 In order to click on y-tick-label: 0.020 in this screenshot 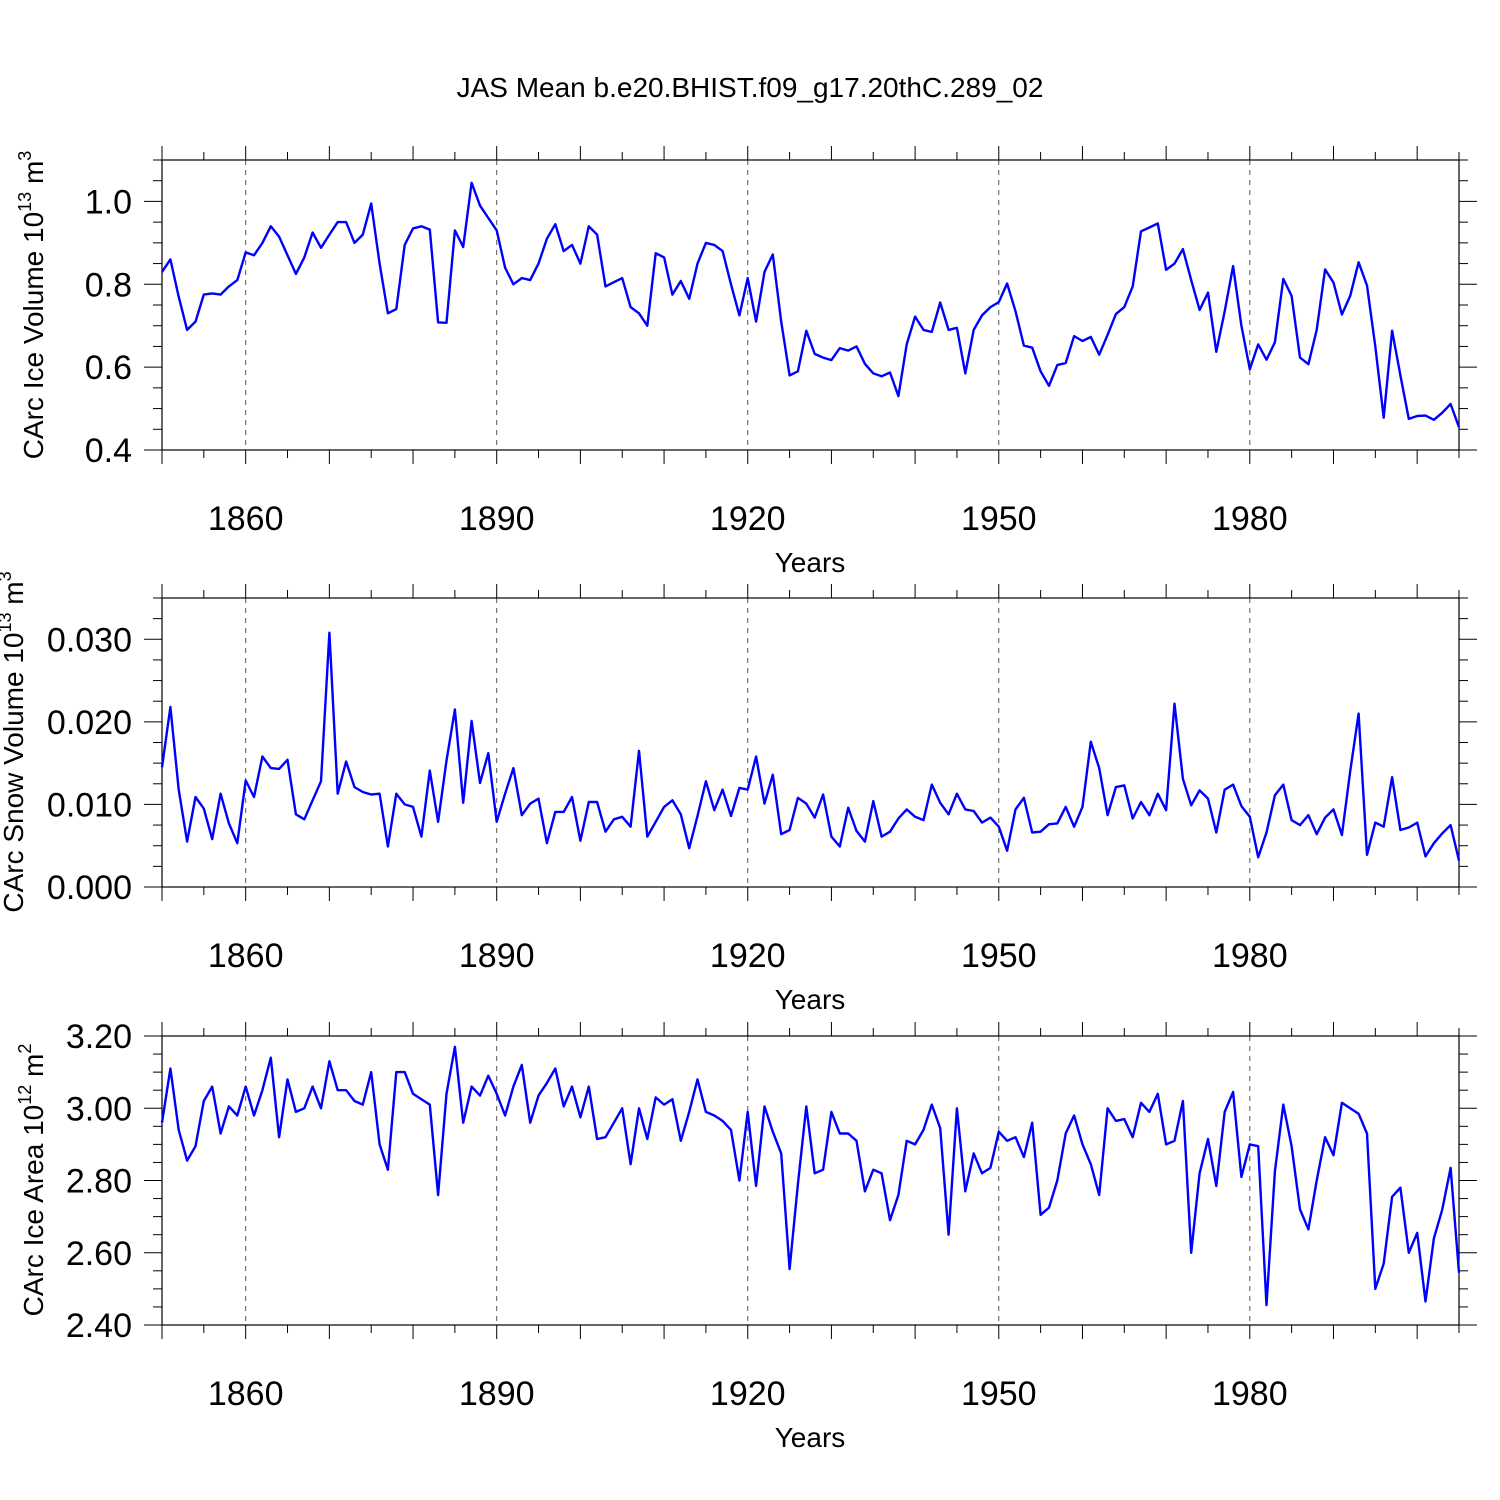, I will do `click(89, 723)`.